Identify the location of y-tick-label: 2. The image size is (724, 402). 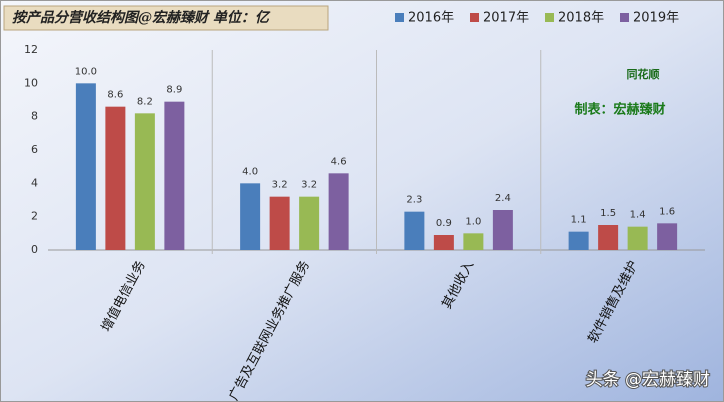
(34, 216).